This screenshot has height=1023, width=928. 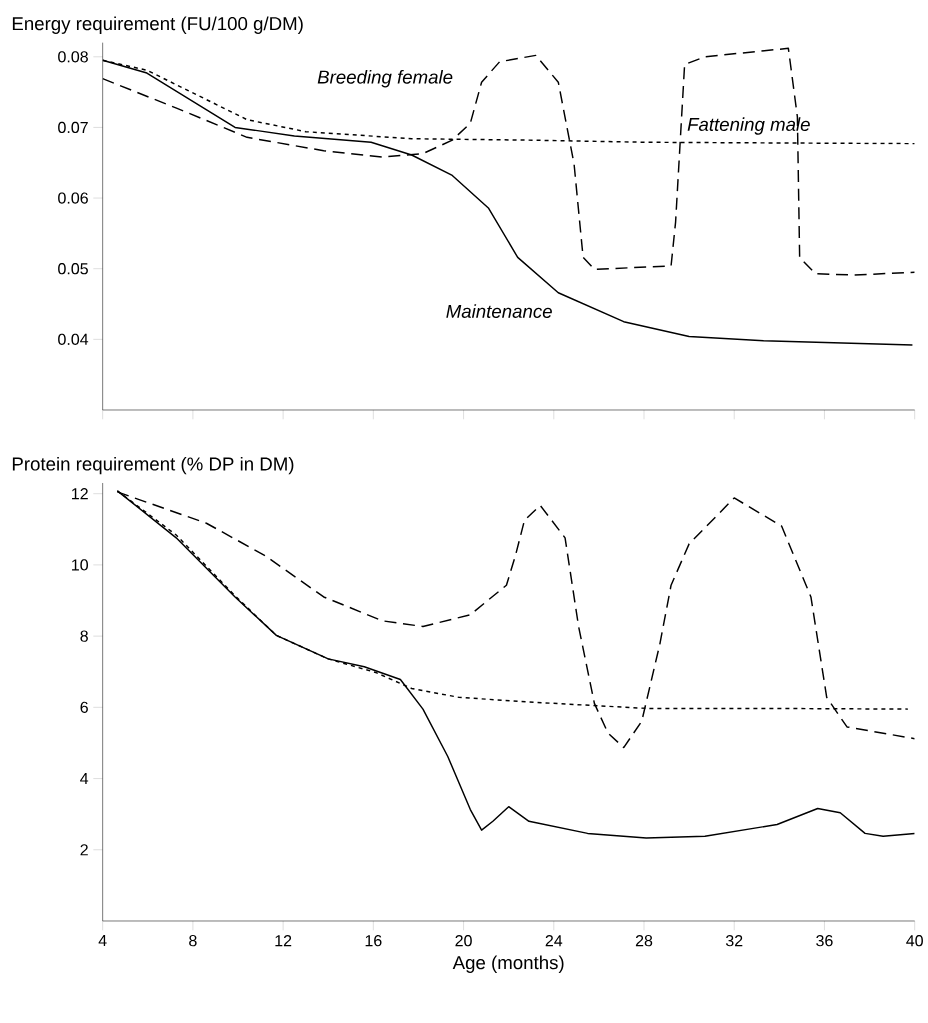 I want to click on series-label: Maintenance, so click(x=499, y=311).